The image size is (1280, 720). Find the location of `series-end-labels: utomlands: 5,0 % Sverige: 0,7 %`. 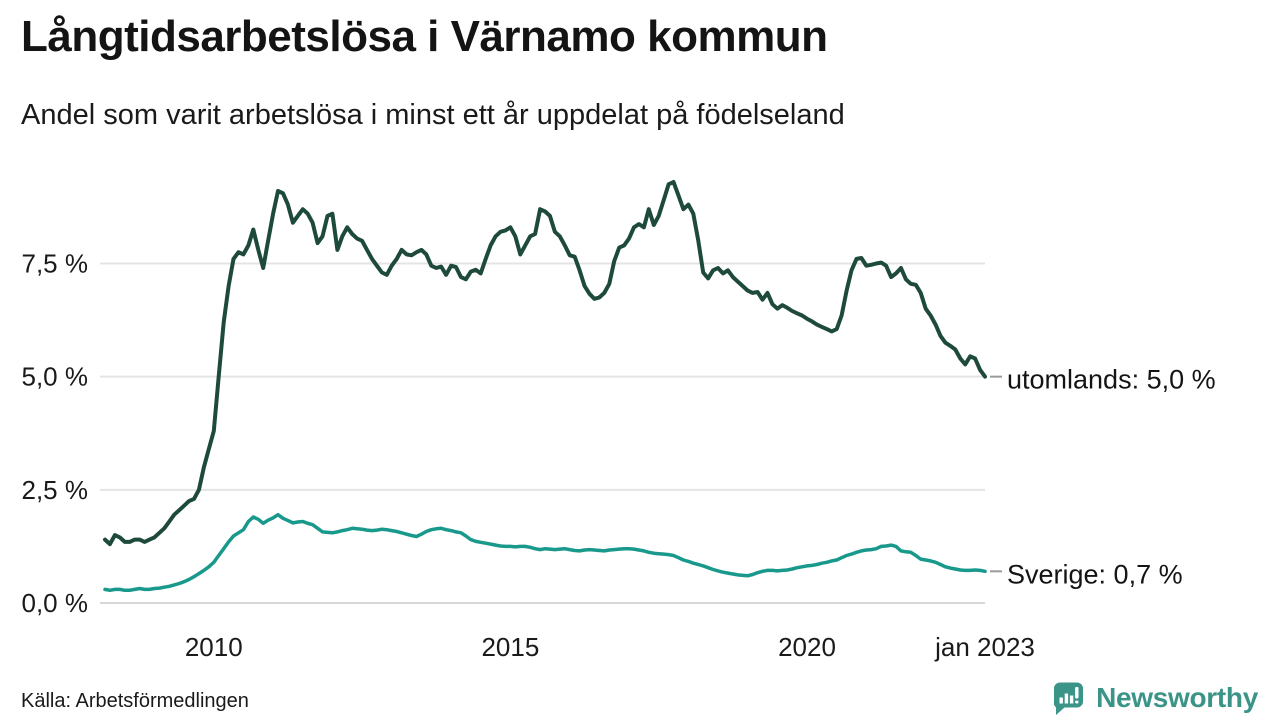

series-end-labels: utomlands: 5,0 % Sverige: 0,7 % is located at coordinates (1103, 477).